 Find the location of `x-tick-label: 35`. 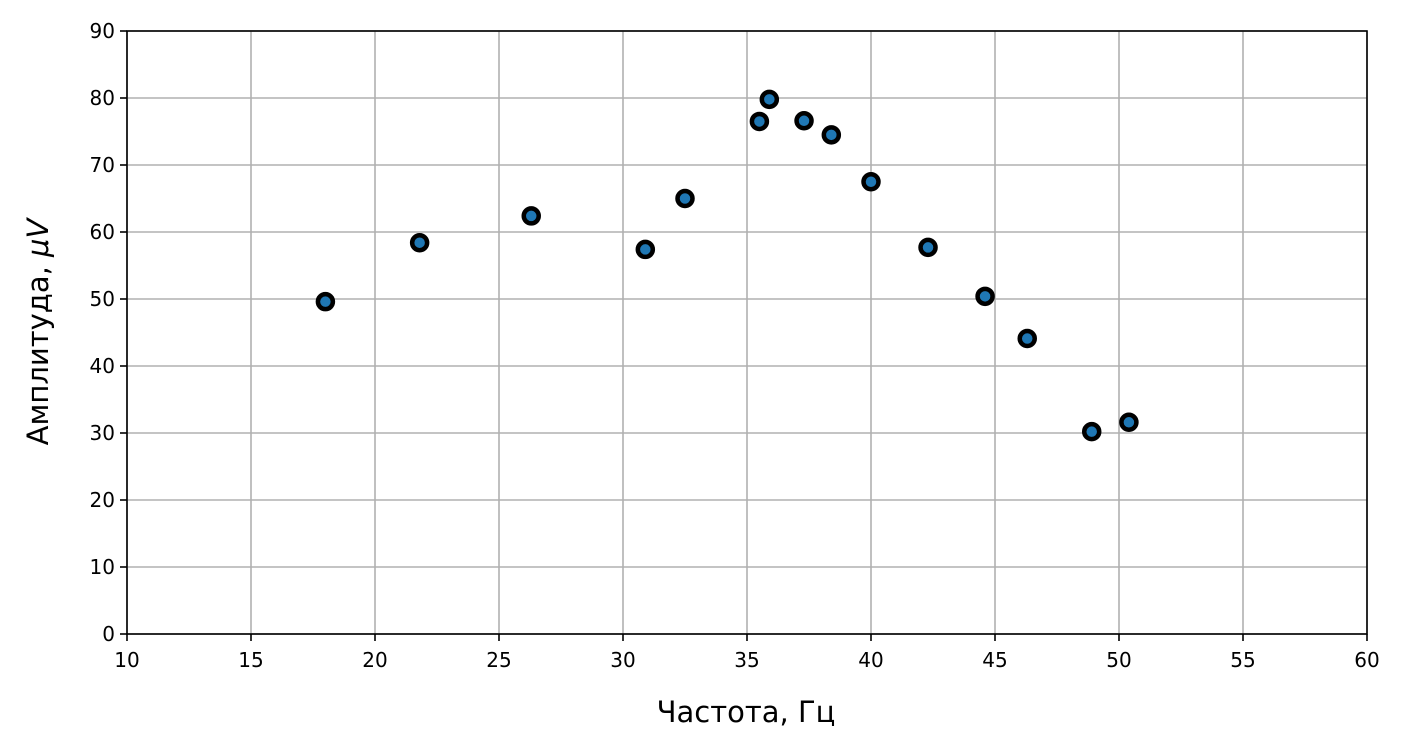

x-tick-label: 35 is located at coordinates (746, 660).